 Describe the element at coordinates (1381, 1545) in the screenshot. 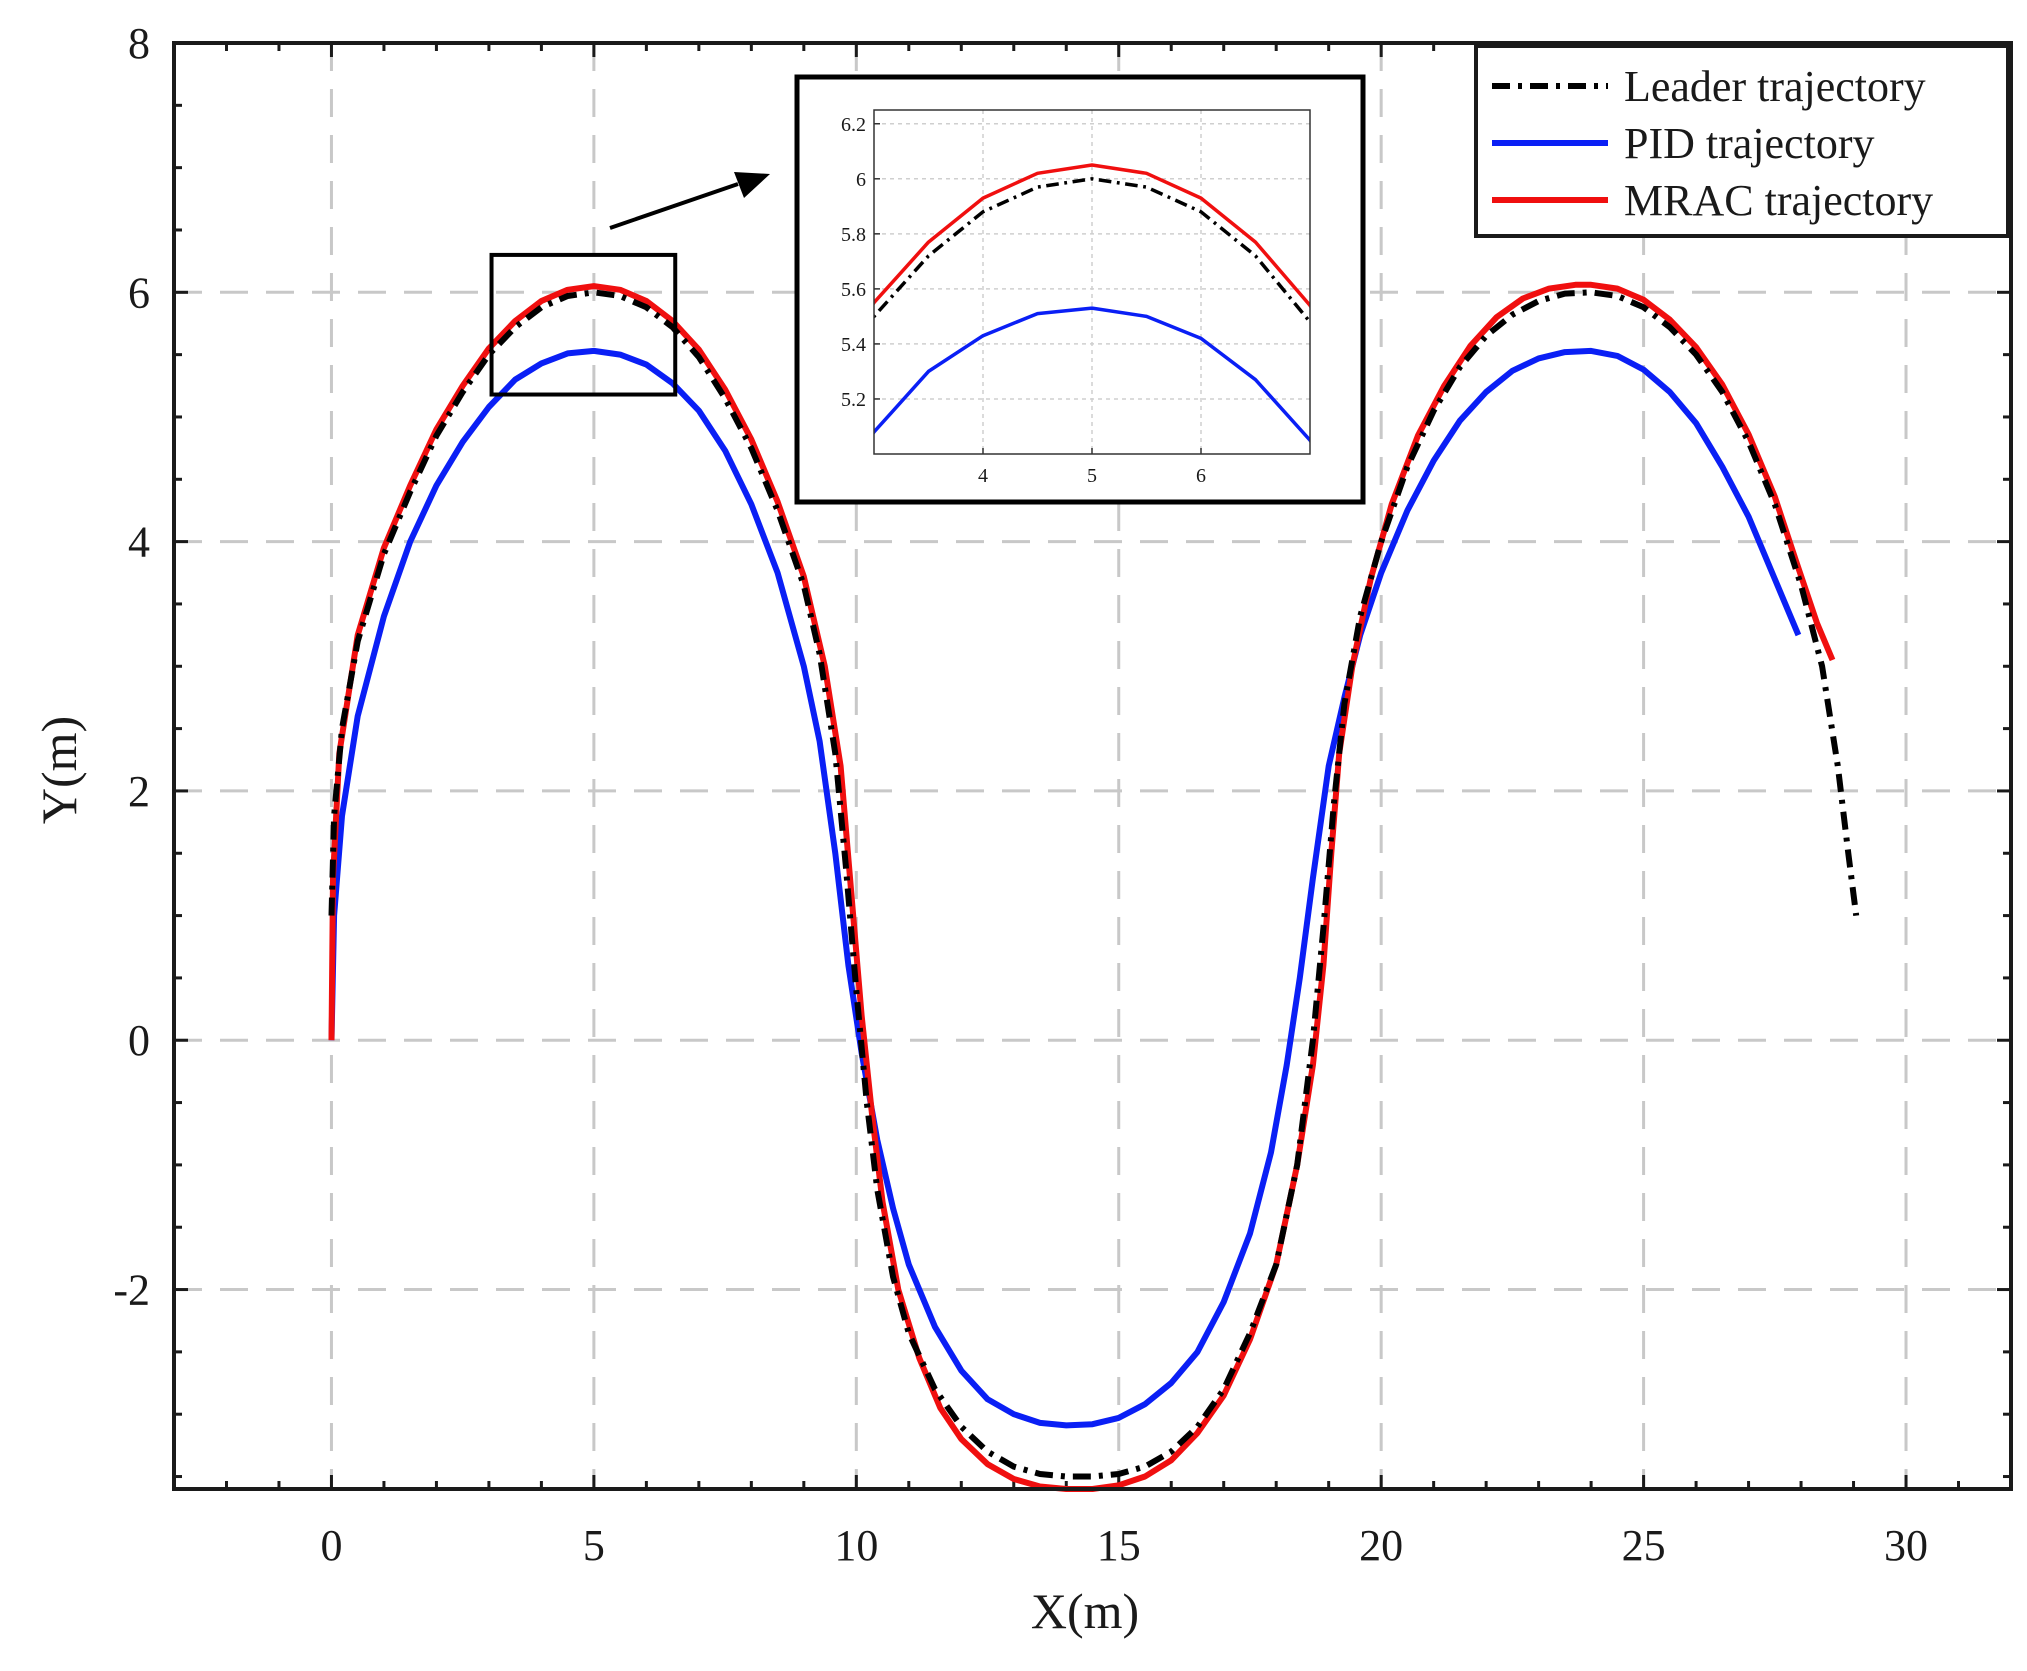

I see `x-tick-label: 20` at that location.